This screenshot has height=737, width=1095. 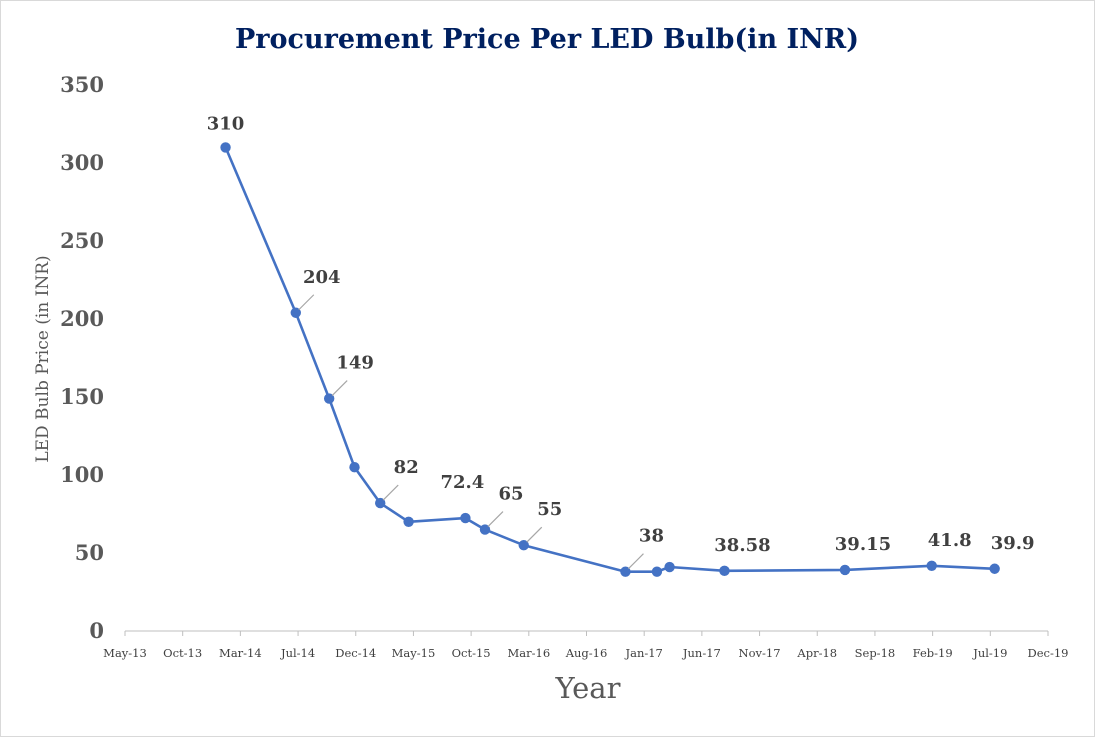 What do you see at coordinates (355, 653) in the screenshot?
I see `x-tick-label: Dec-14` at bounding box center [355, 653].